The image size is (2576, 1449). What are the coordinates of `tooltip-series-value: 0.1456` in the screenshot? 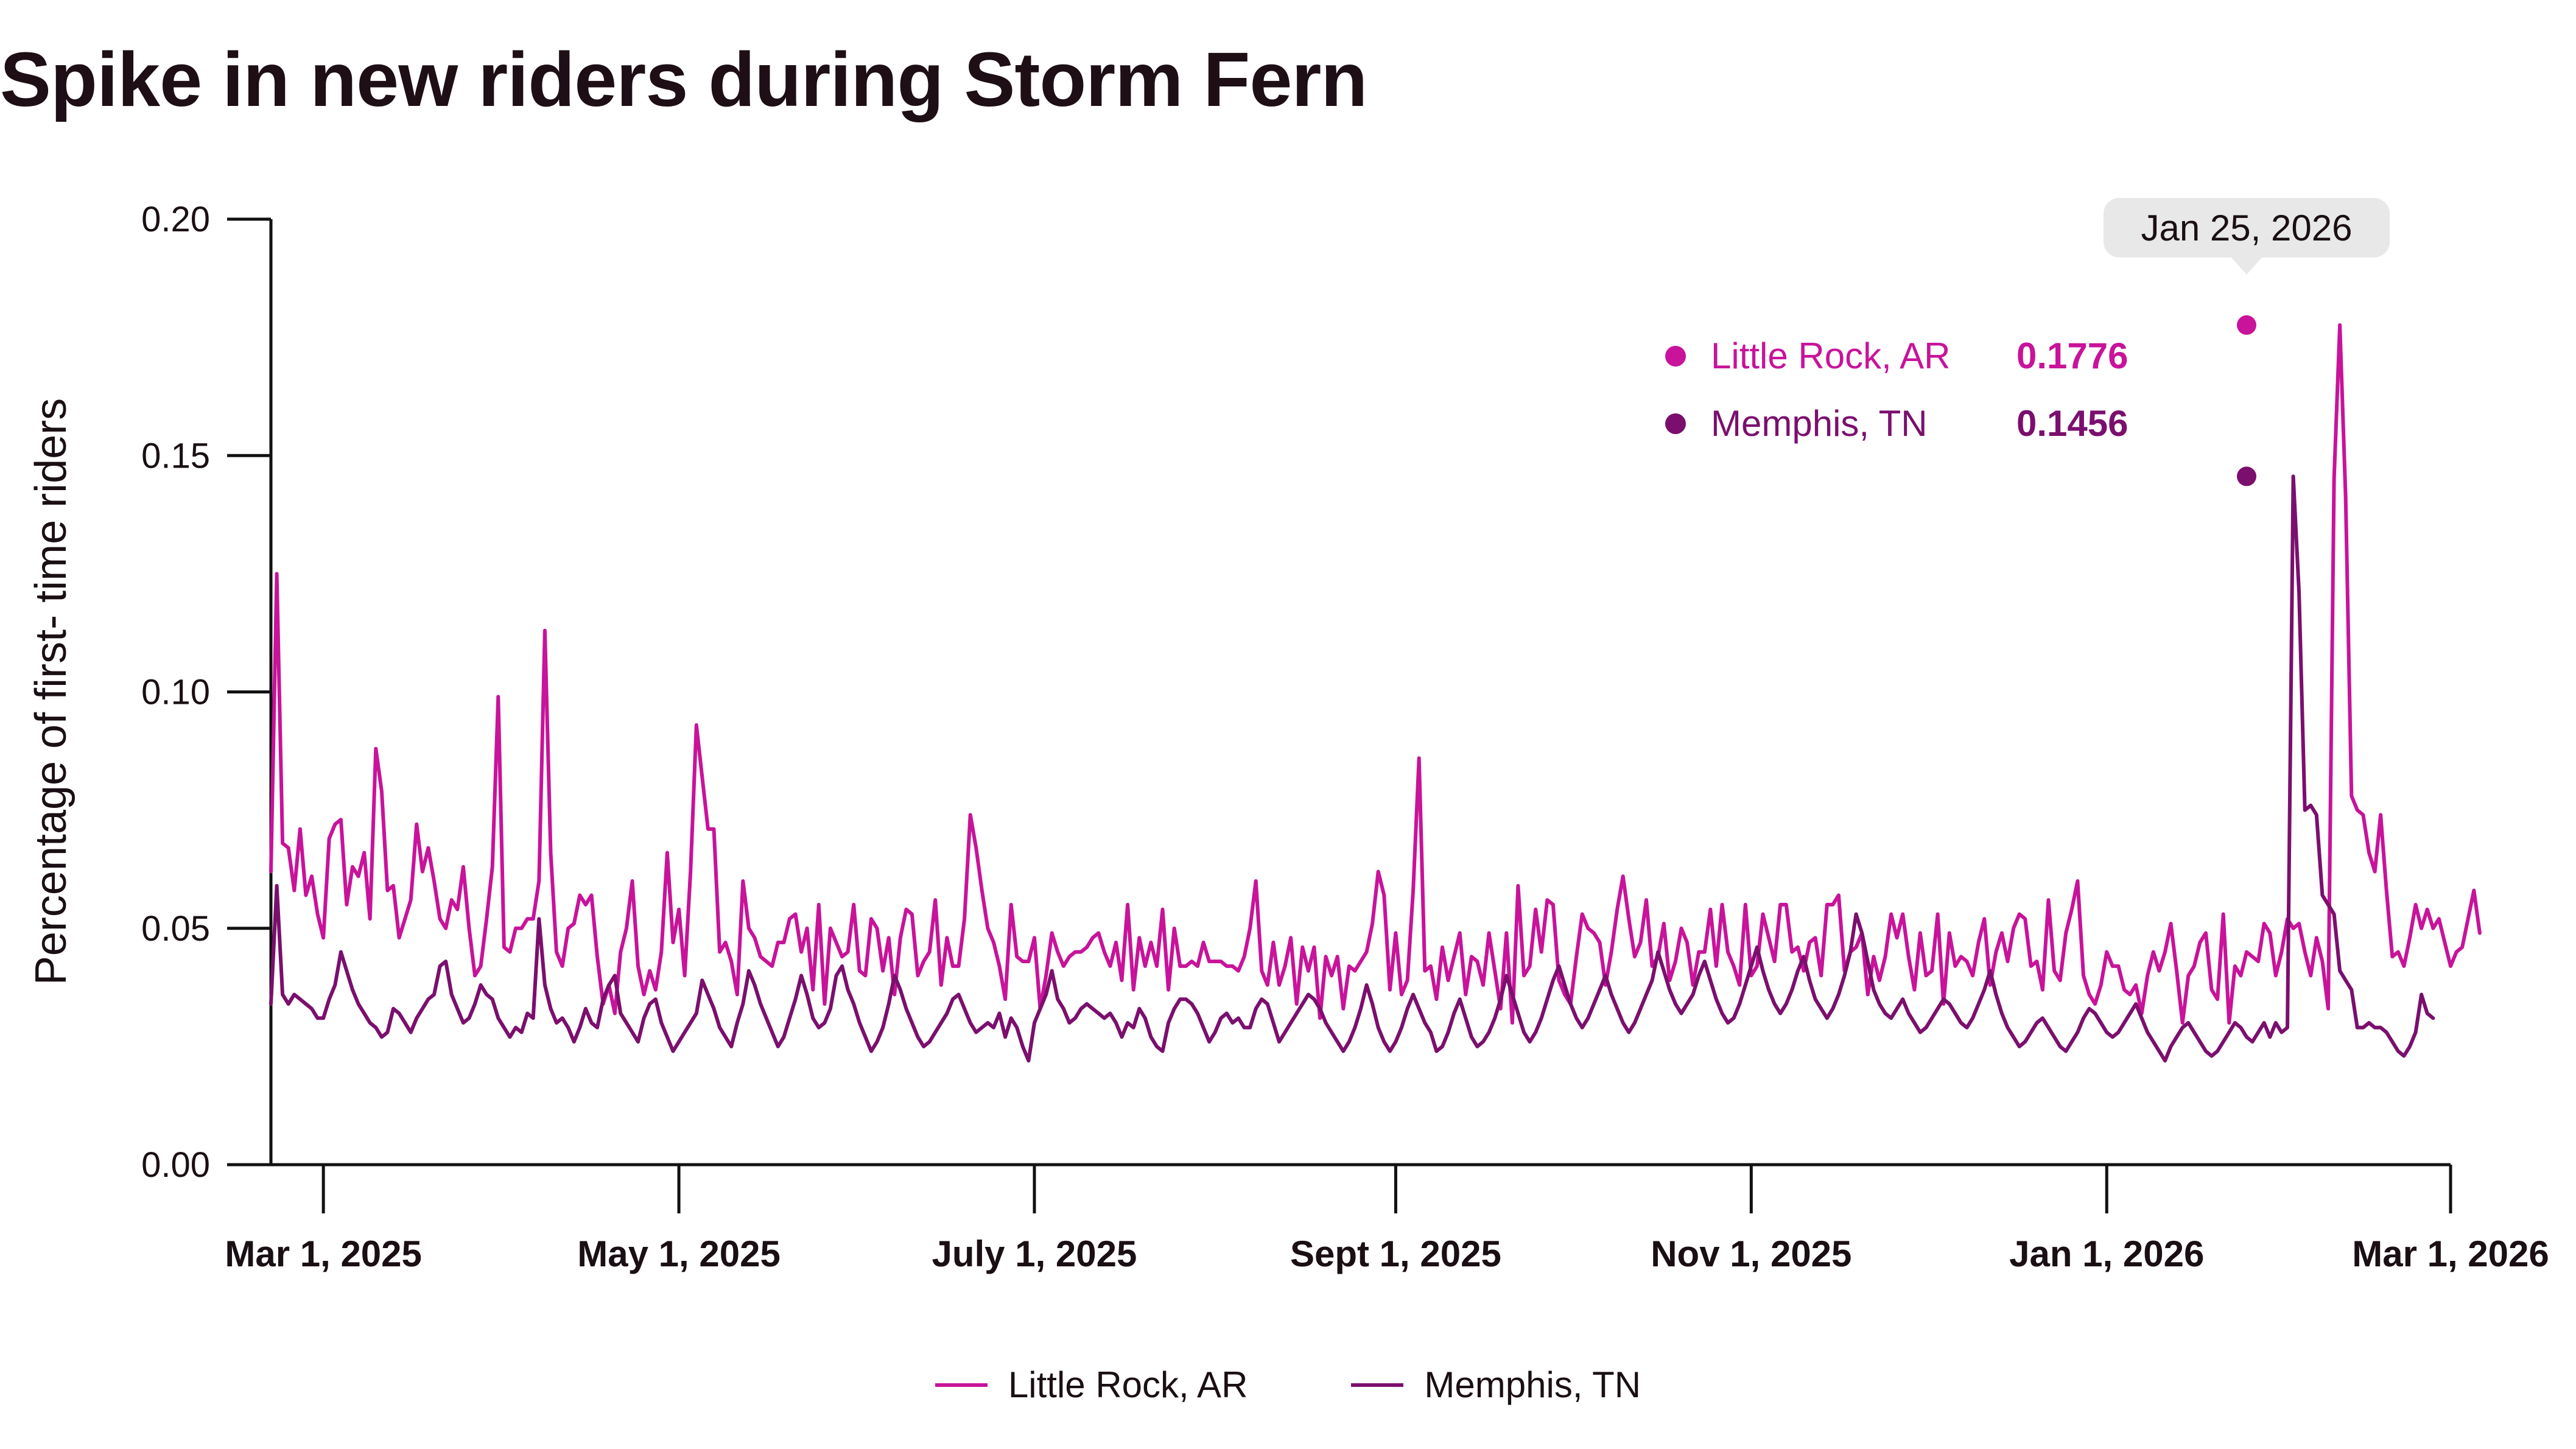 It's located at (2072, 423).